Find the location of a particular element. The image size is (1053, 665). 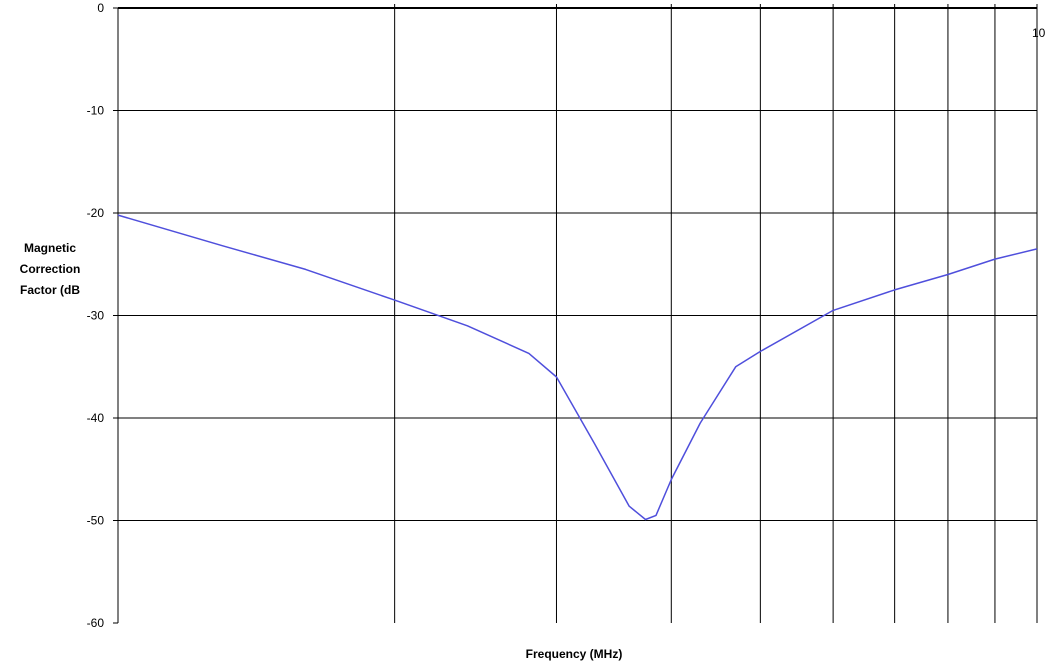

y-axis-title: Magnetic Correction Factor (dB is located at coordinates (50, 269).